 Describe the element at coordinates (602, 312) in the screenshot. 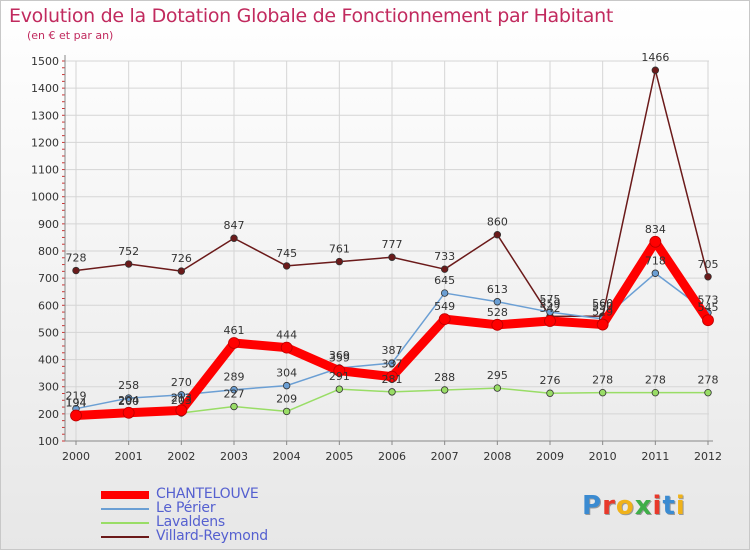

I see `data-label-chantelouve: 529` at that location.